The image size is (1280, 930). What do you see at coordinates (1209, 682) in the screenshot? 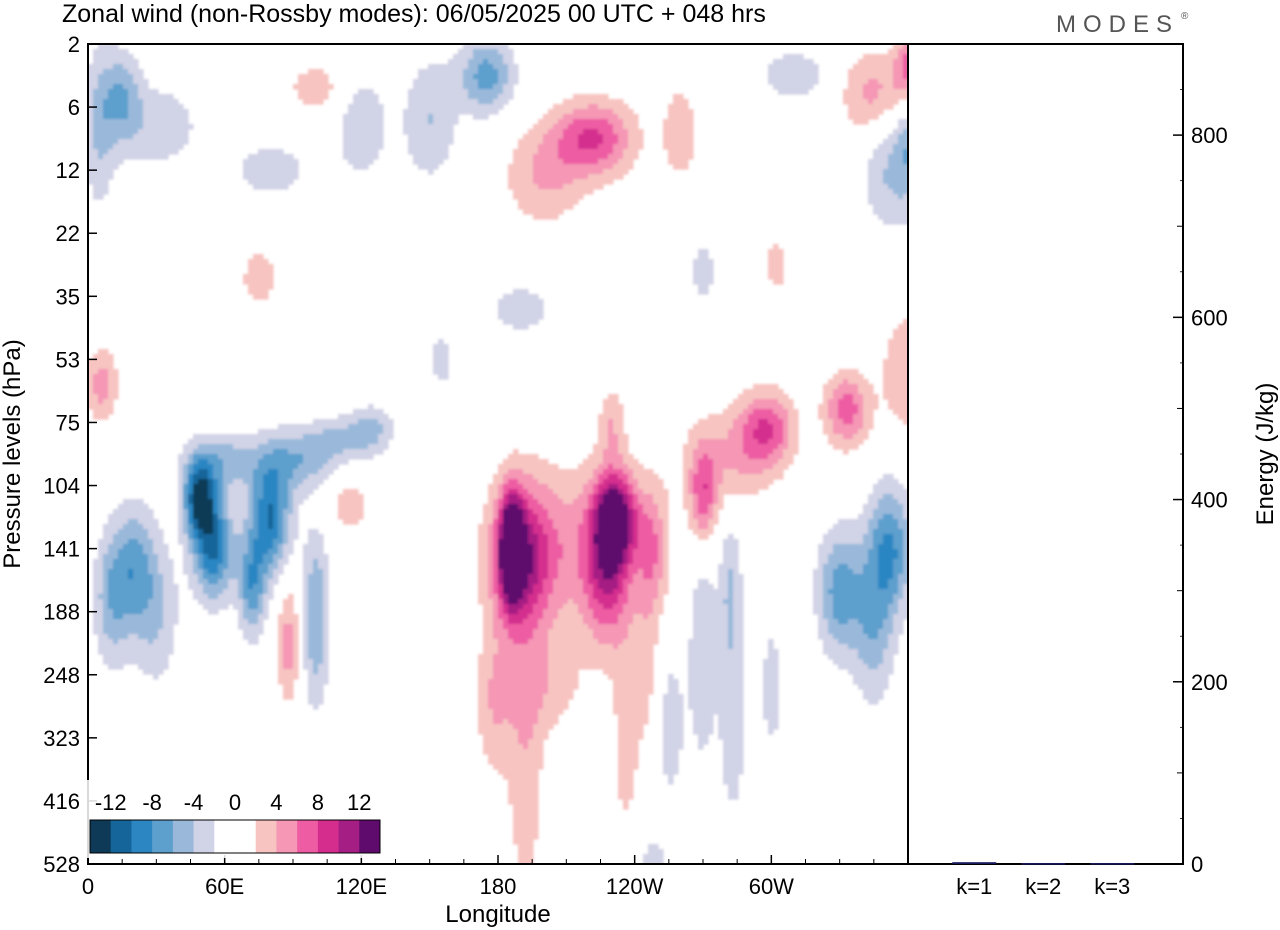
I see `energy-tick-label: 200` at bounding box center [1209, 682].